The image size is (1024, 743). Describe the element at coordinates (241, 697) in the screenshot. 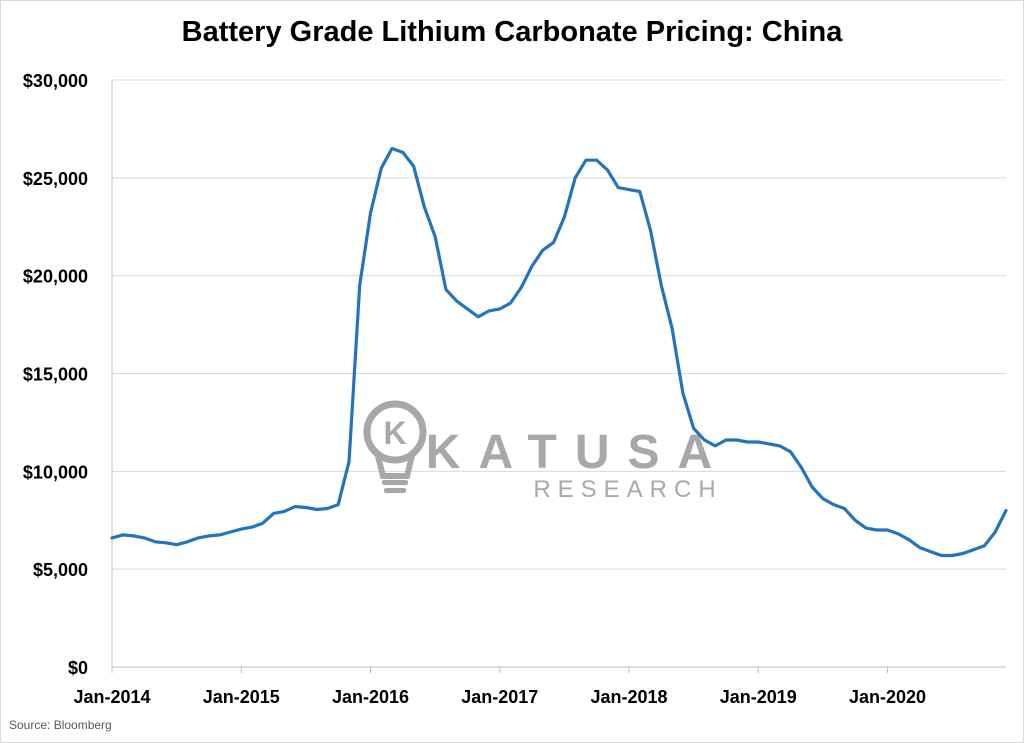

I see `x-tick-label: Jan-2015` at that location.